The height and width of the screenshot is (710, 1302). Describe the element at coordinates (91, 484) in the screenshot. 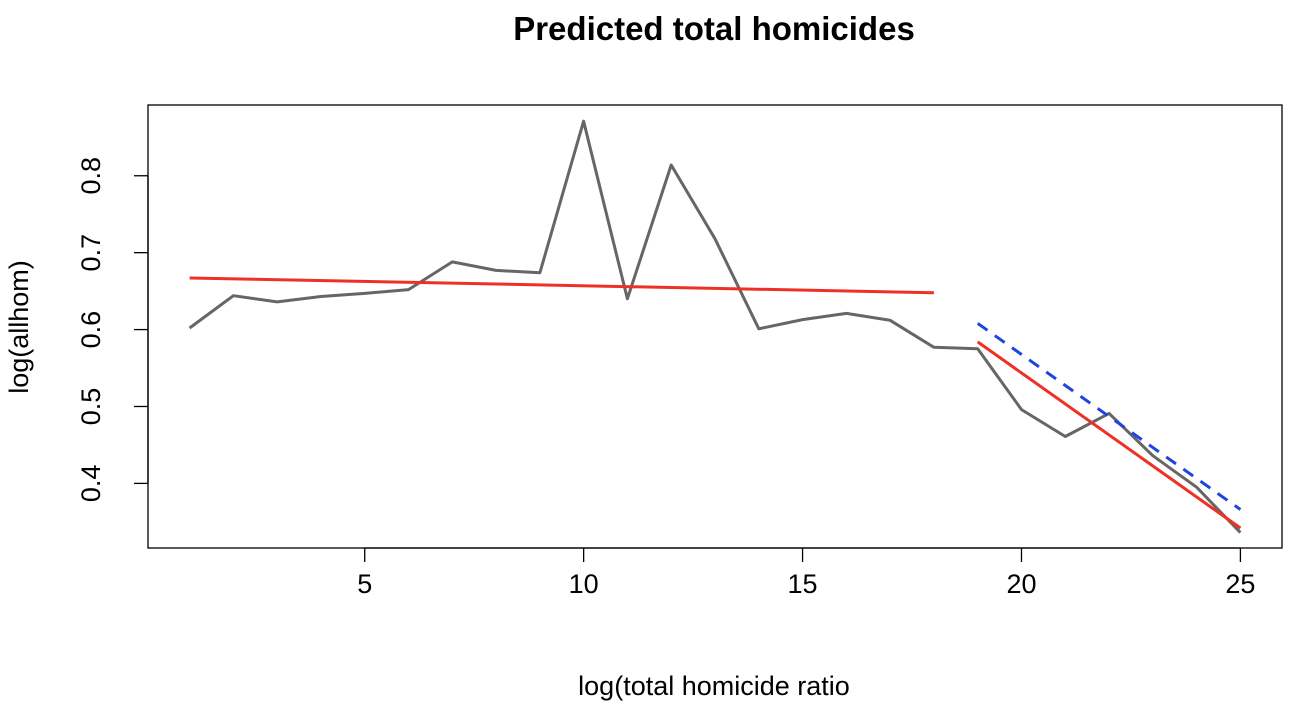

I see `y-tick-label: 0.4` at that location.